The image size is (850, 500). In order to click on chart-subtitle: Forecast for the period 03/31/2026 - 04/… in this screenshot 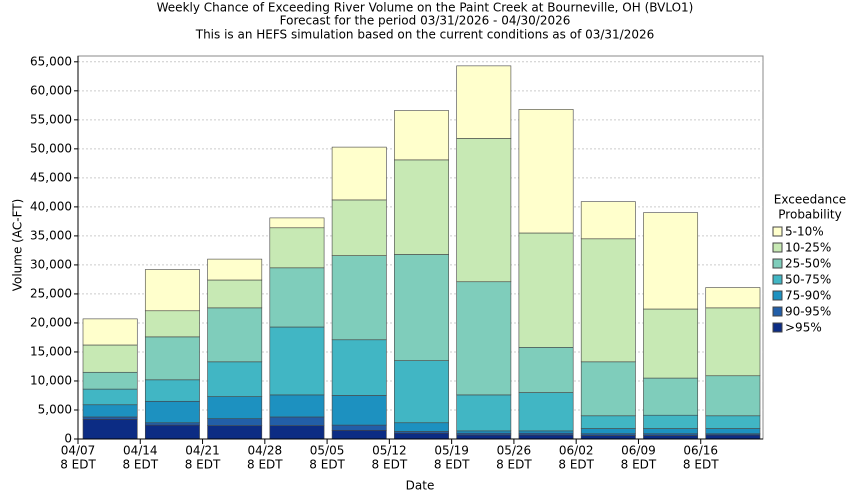, I will do `click(425, 21)`.